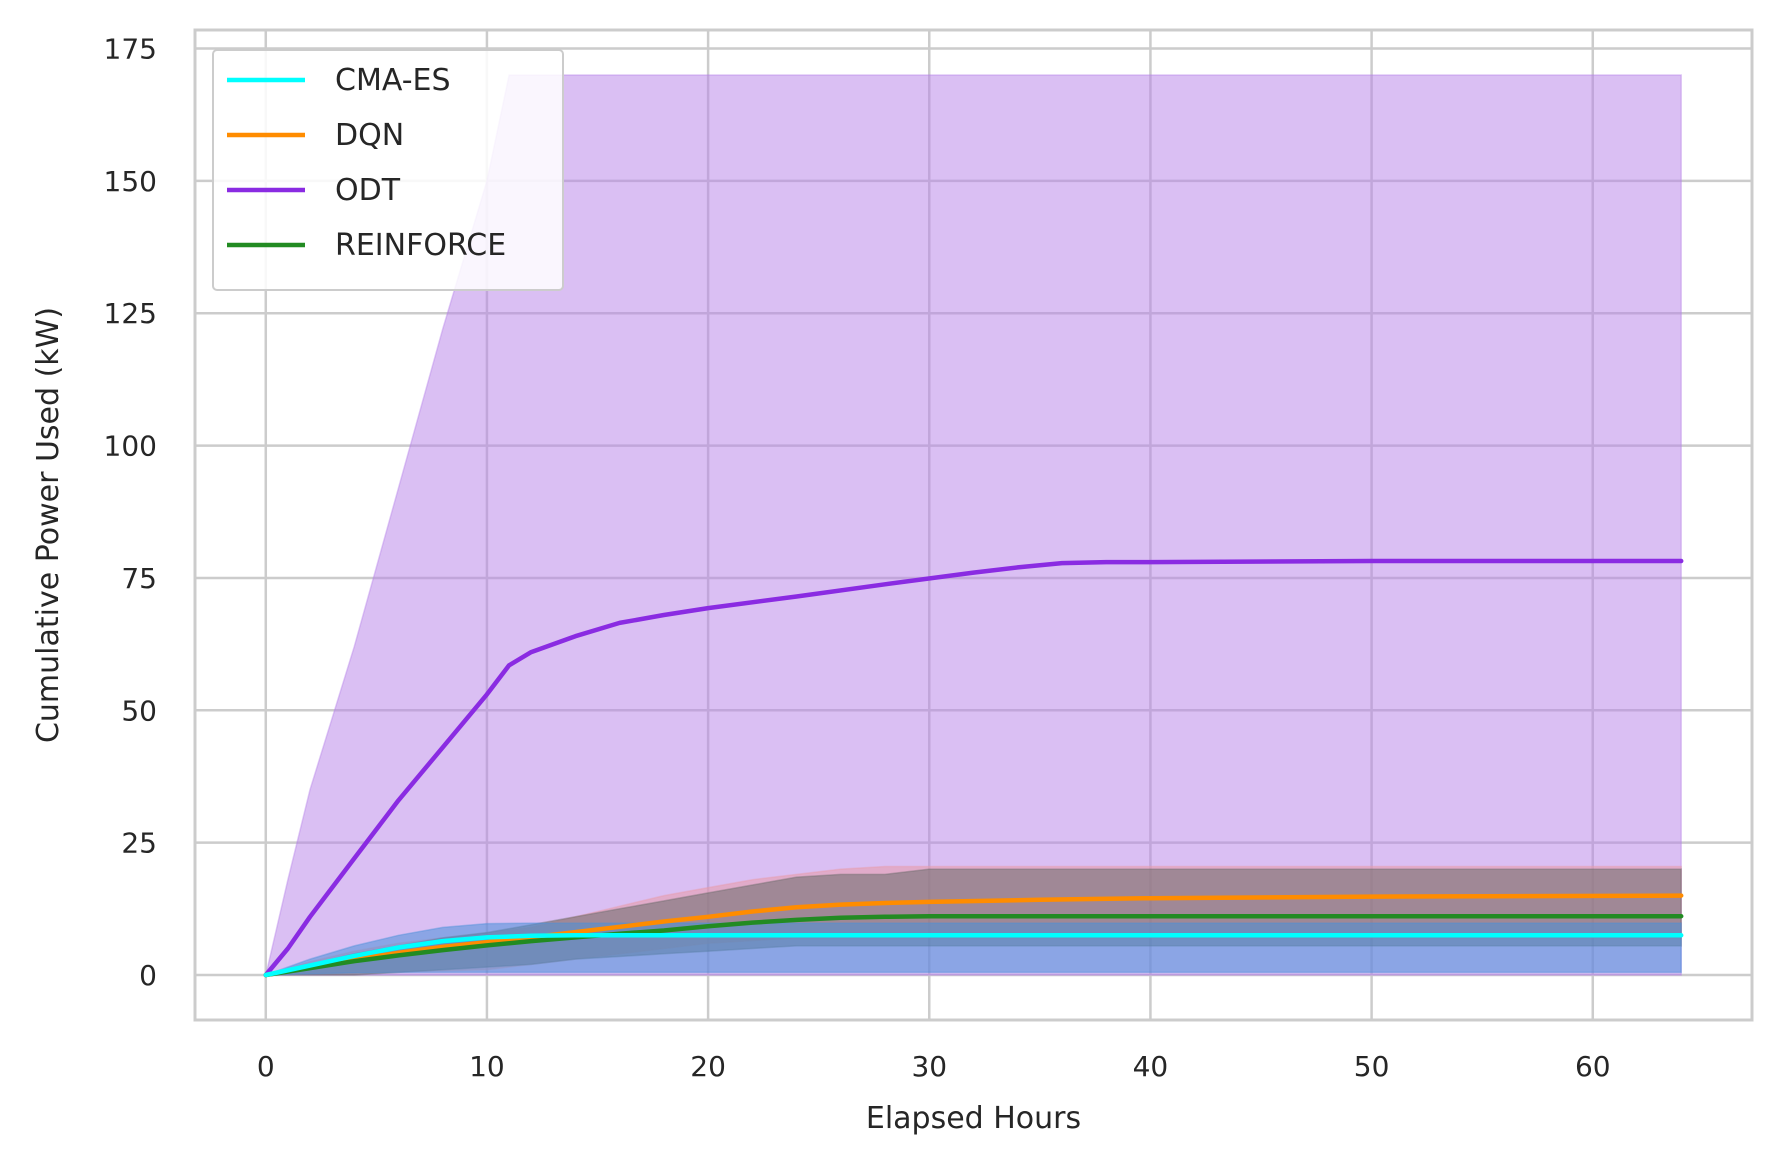  I want to click on y-axis-label: Cumulative Power Used (kW), so click(48, 525).